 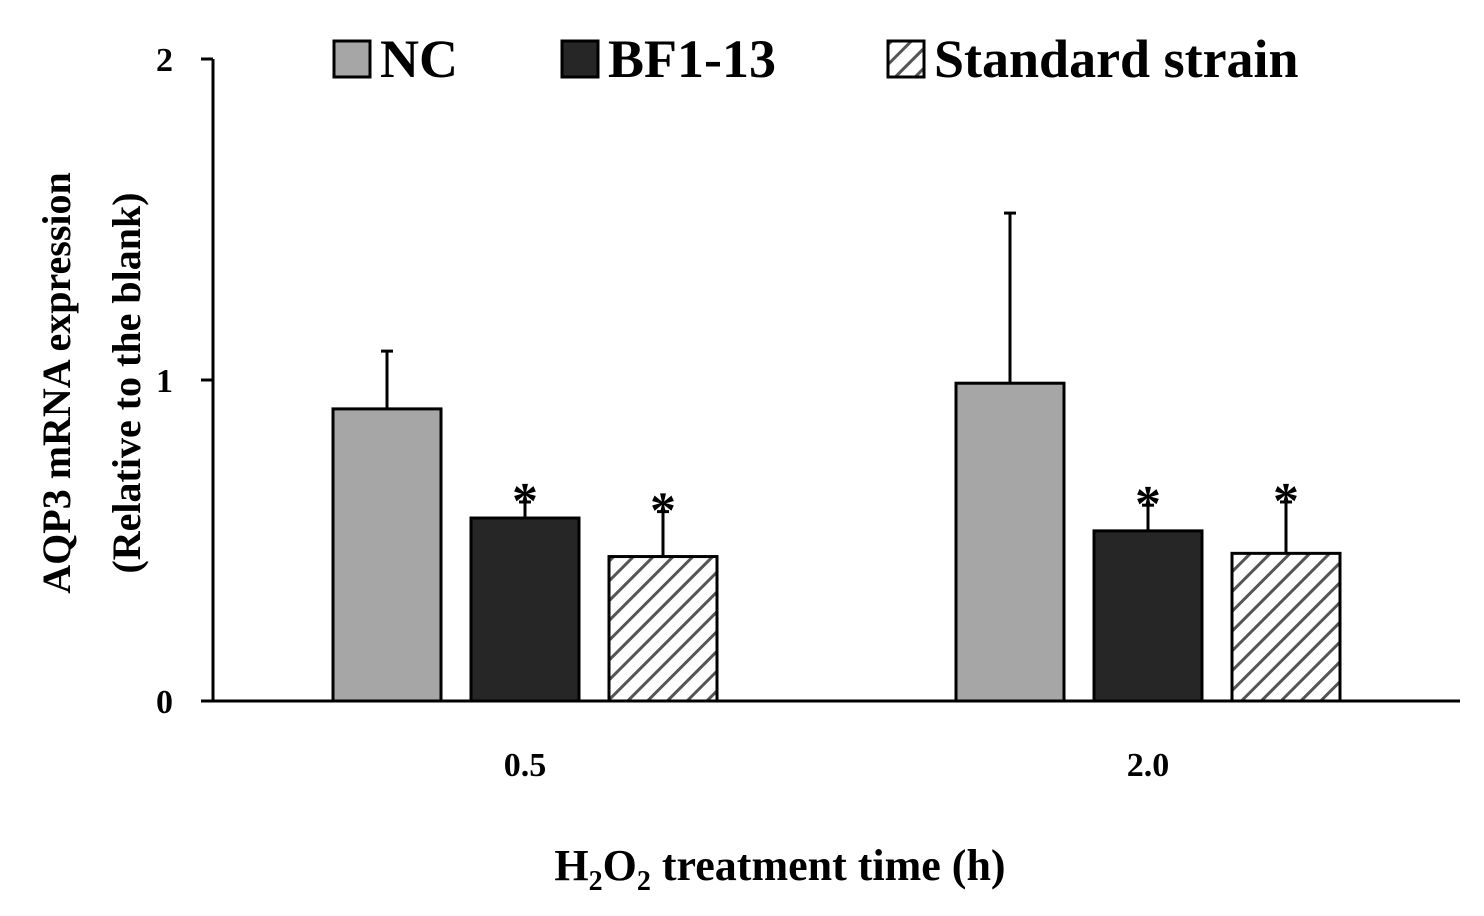 I want to click on bar-bf1-13-2.0, so click(x=1148, y=616).